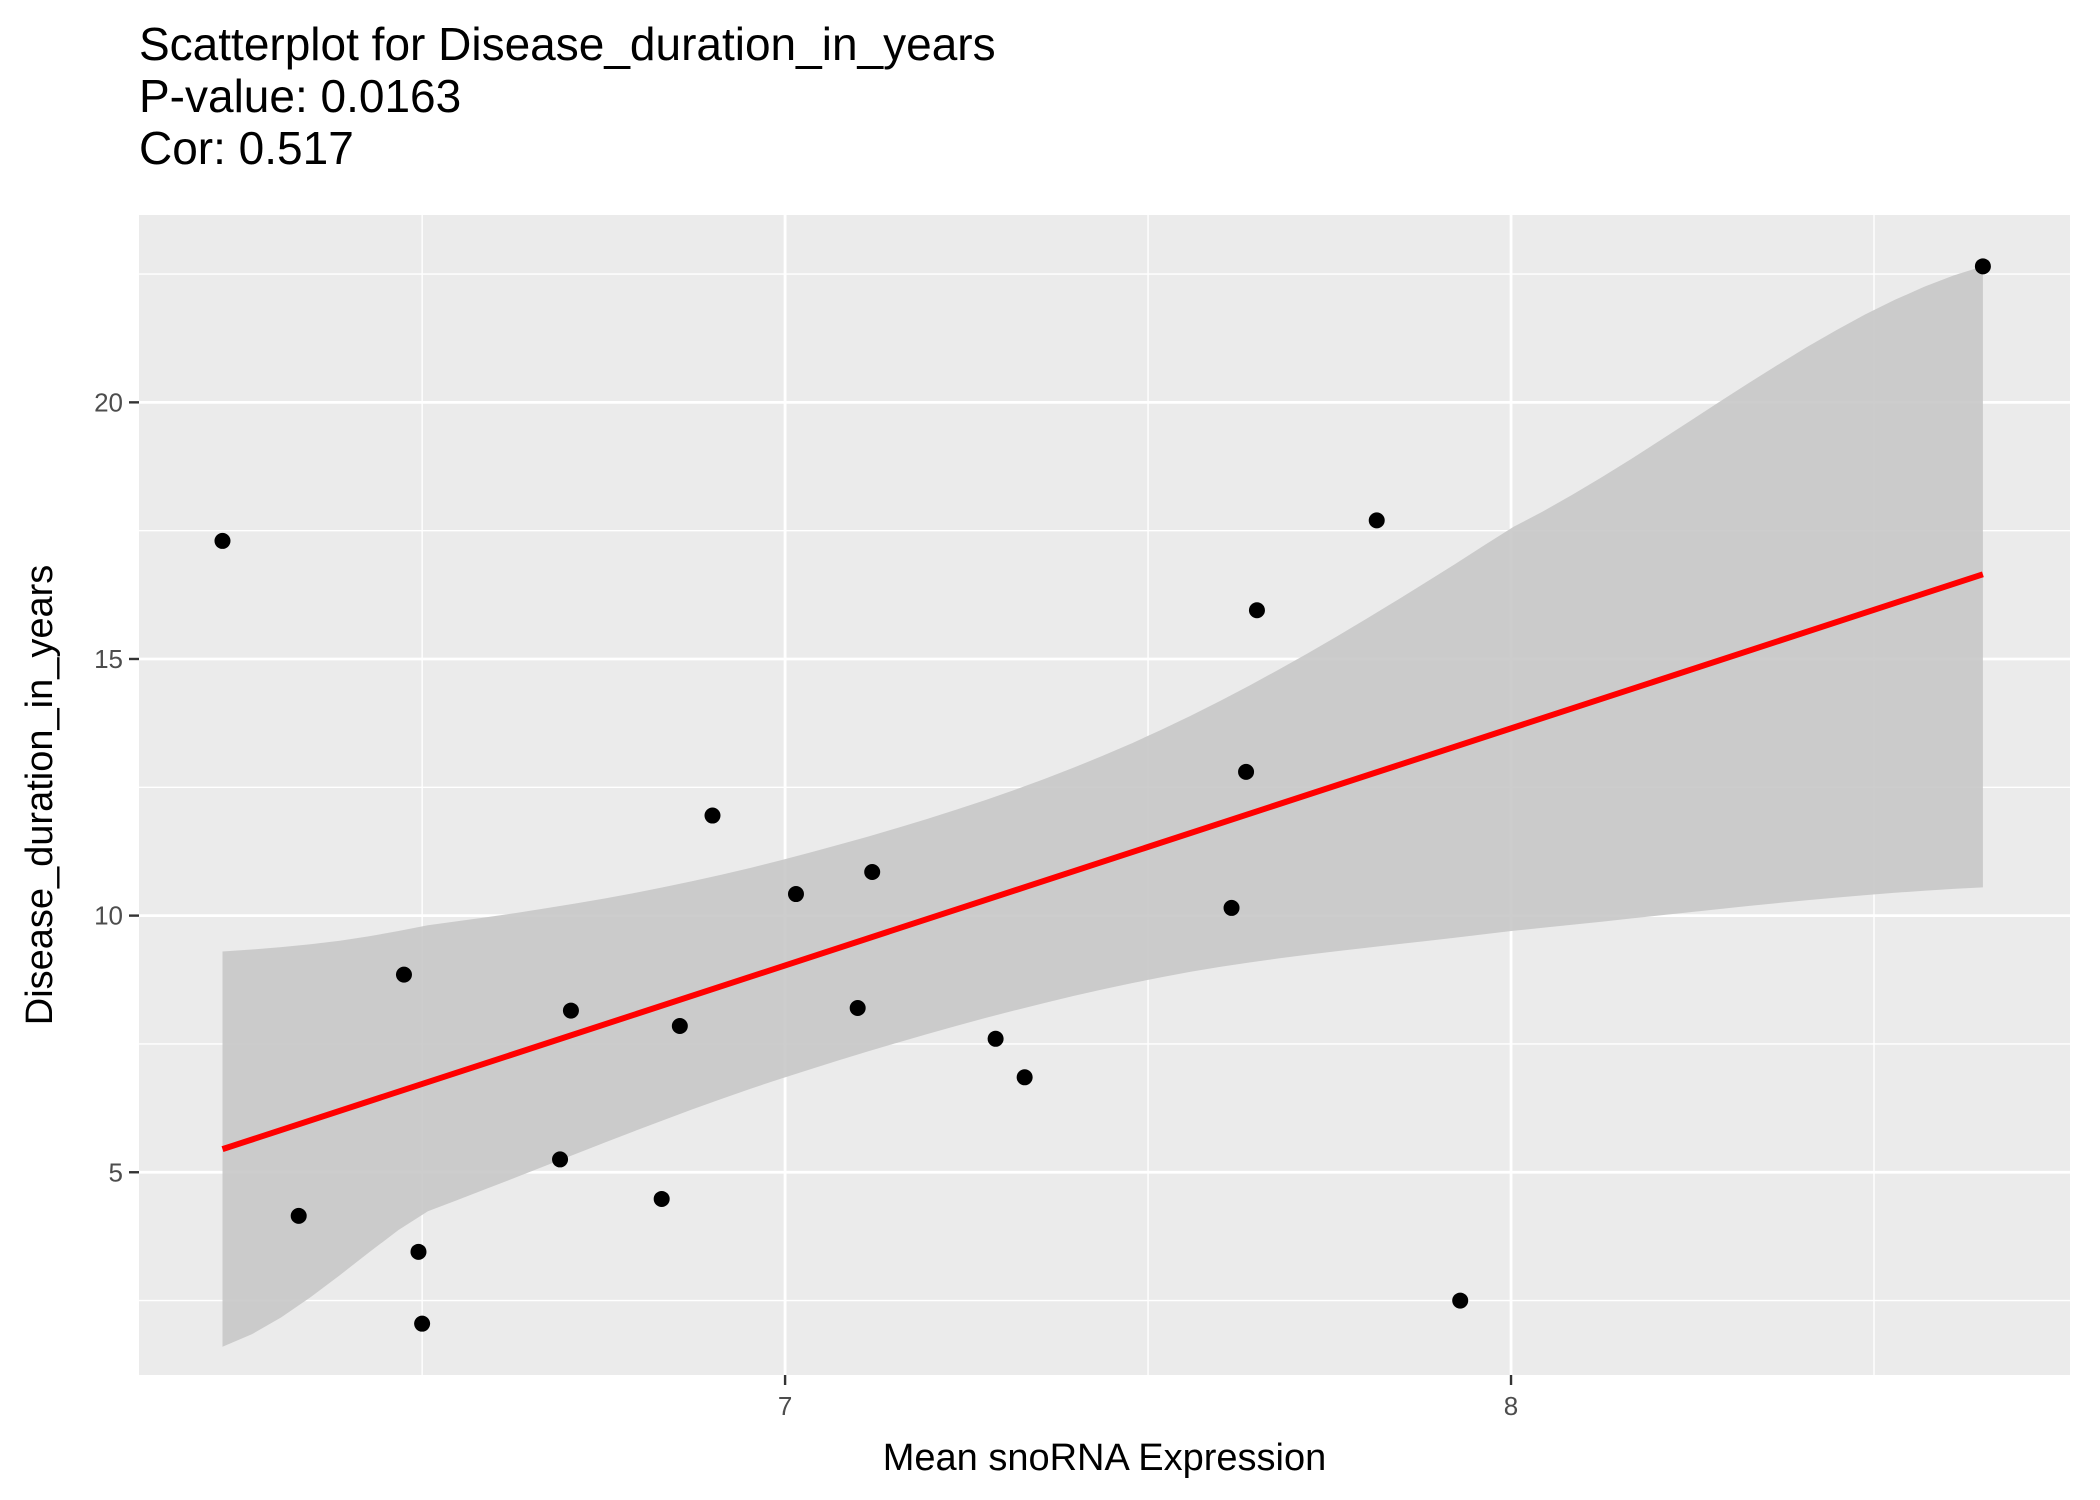 The width and height of the screenshot is (2100, 1500). Describe the element at coordinates (108, 916) in the screenshot. I see `y-tick-label: 10` at that location.